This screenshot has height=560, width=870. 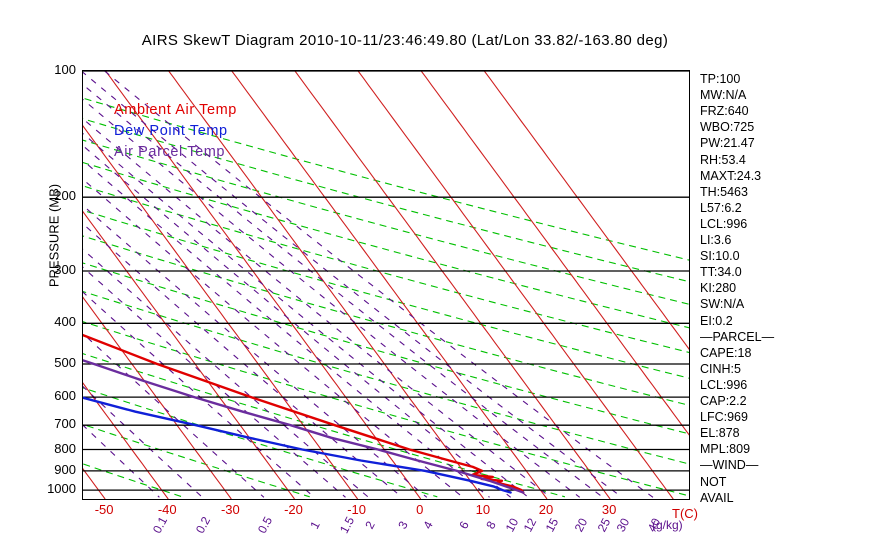 I want to click on stat-ei0.2: EI:0.2, so click(x=716, y=320).